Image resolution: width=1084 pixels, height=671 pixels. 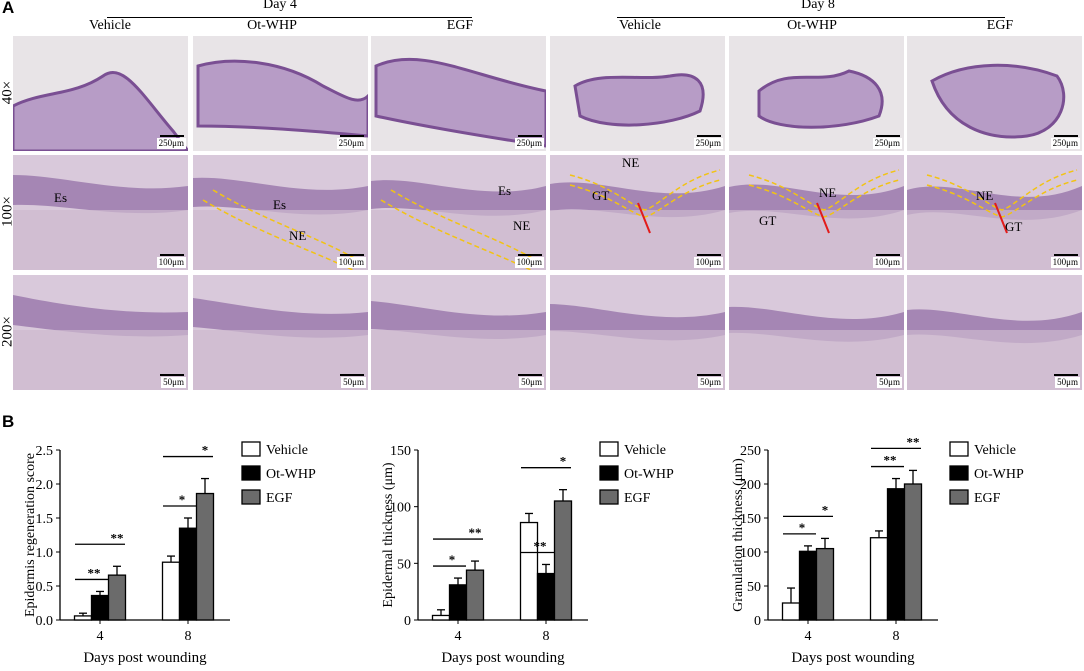 What do you see at coordinates (1000, 25) in the screenshot?
I see `column-label-5: EGF` at bounding box center [1000, 25].